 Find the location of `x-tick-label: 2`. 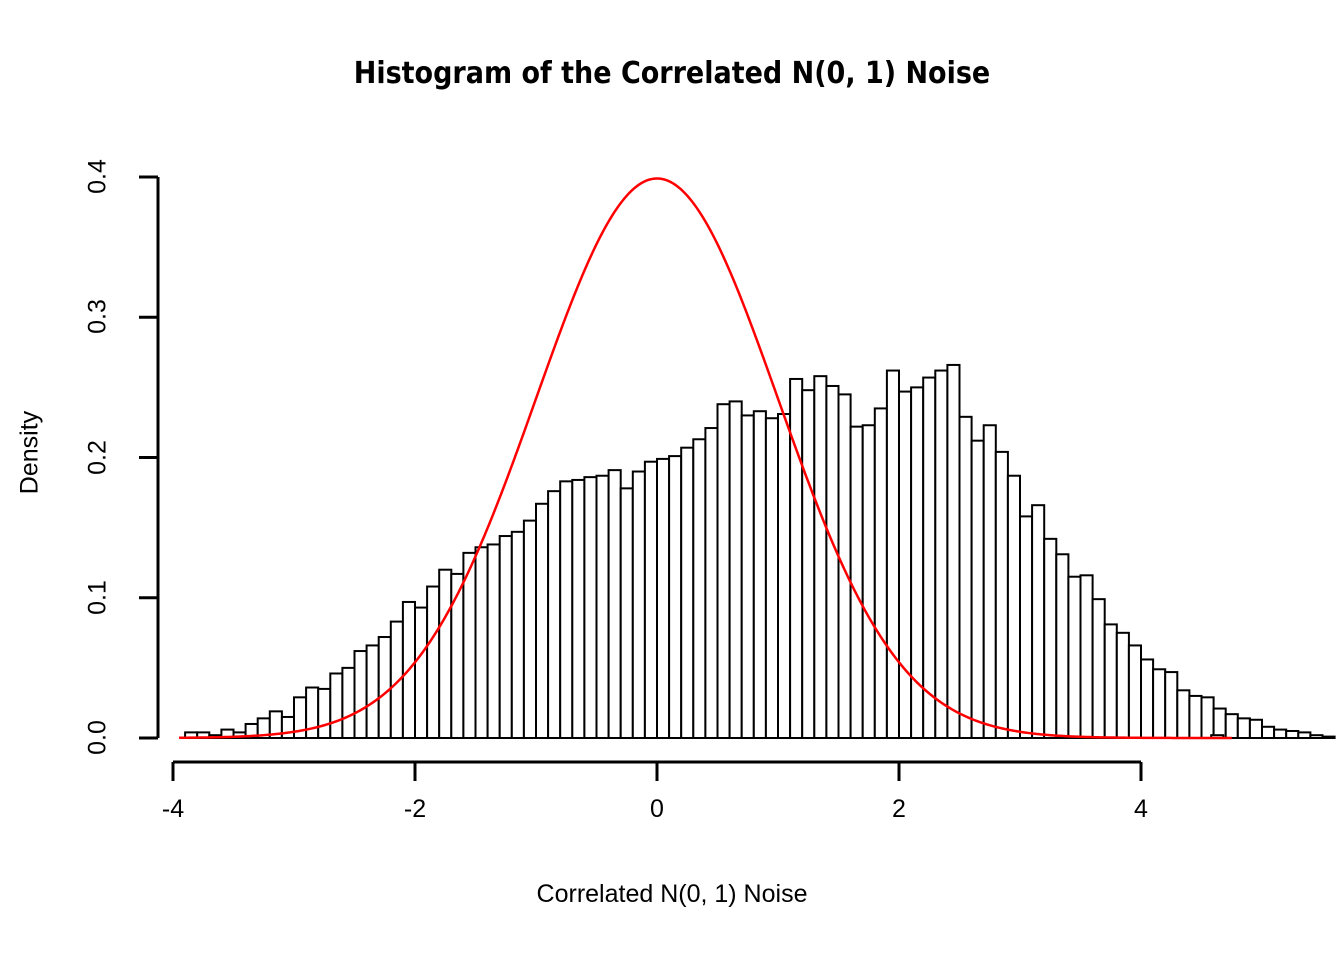

x-tick-label: 2 is located at coordinates (899, 809).